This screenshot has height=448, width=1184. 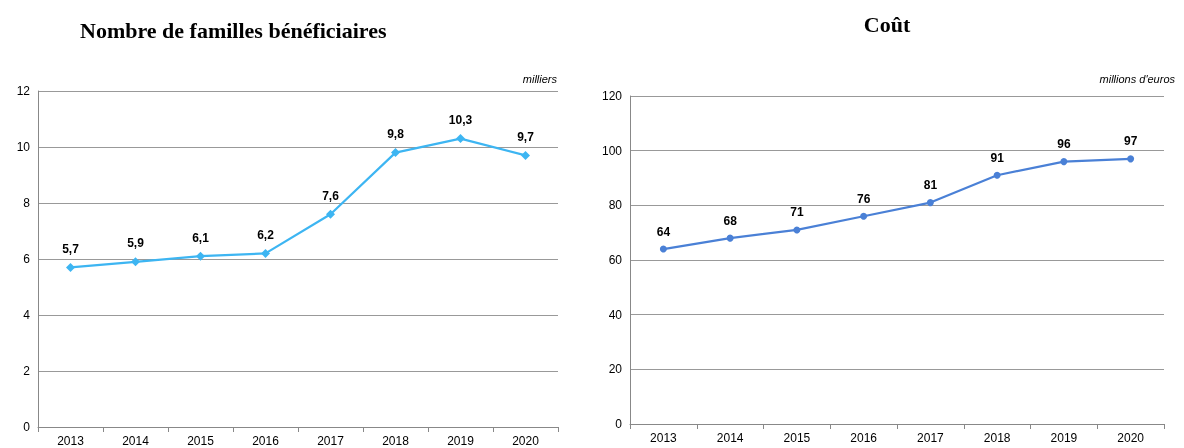 I want to click on y-tick-label: 12, so click(x=23, y=91).